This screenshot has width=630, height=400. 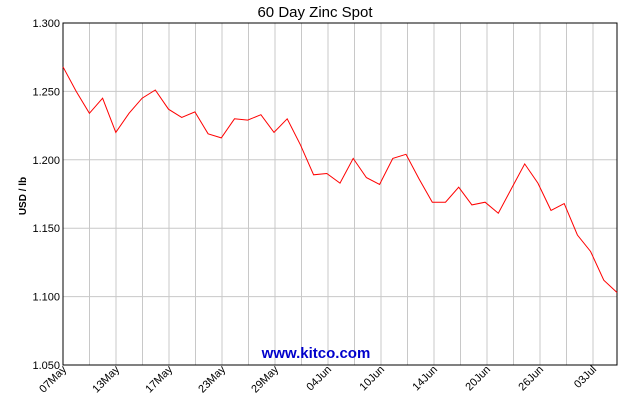 What do you see at coordinates (315, 12) in the screenshot?
I see `chart-title: 60 Day Zinc Spot` at bounding box center [315, 12].